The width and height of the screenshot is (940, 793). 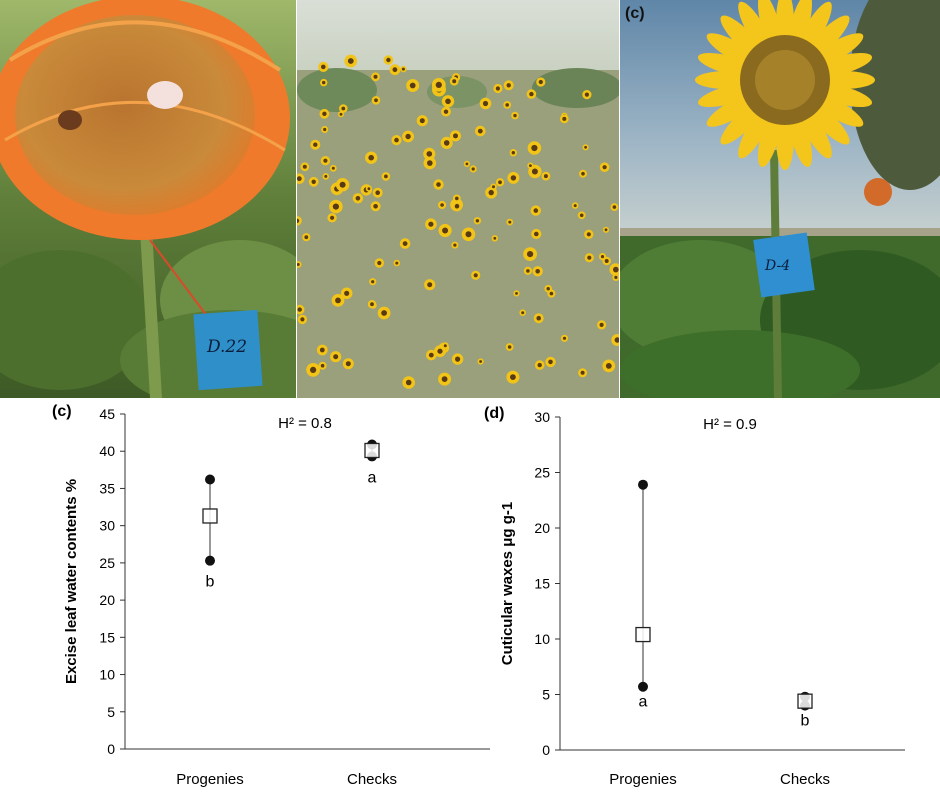 What do you see at coordinates (635, 13) in the screenshot?
I see `panel-label-photo-c: (c)` at bounding box center [635, 13].